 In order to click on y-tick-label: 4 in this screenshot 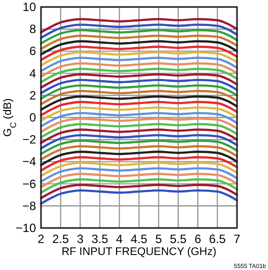, I will do `click(32, 73)`.